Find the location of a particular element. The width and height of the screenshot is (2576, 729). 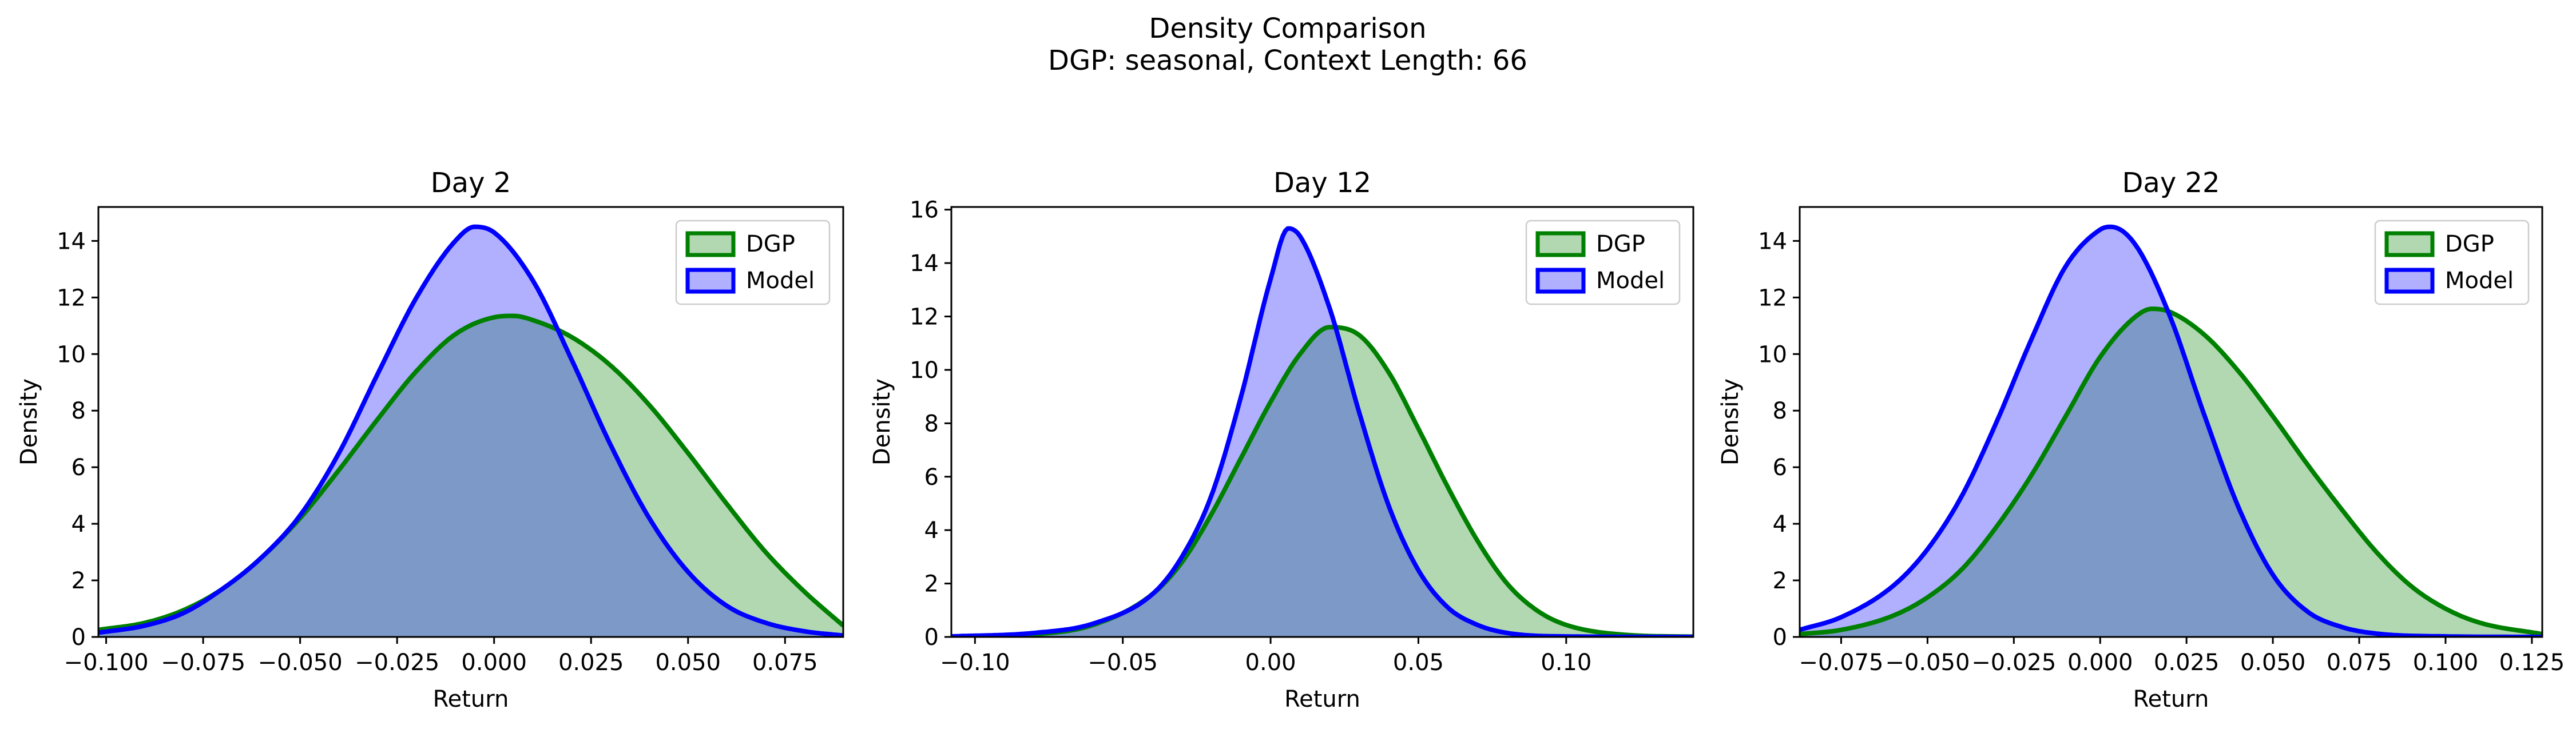

x-tick-label: 0.10 is located at coordinates (1566, 663).